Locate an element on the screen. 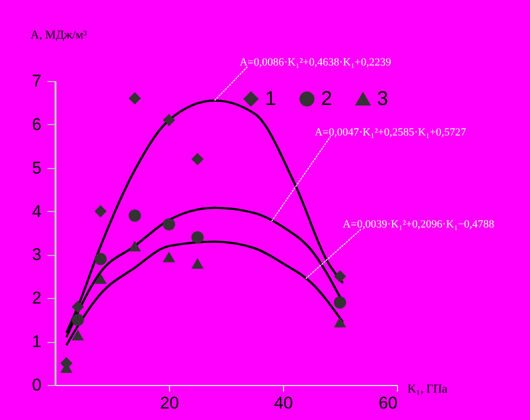 The height and width of the screenshot is (420, 530). legend-label: 1 is located at coordinates (270, 99).